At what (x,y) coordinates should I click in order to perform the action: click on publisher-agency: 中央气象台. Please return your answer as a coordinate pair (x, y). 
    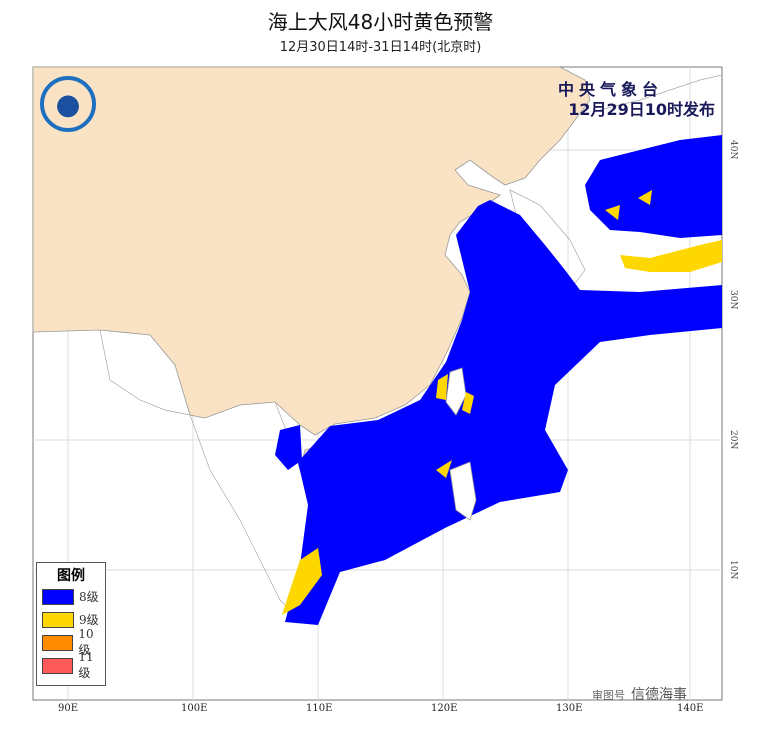
    Looking at the image, I should click on (610, 89).